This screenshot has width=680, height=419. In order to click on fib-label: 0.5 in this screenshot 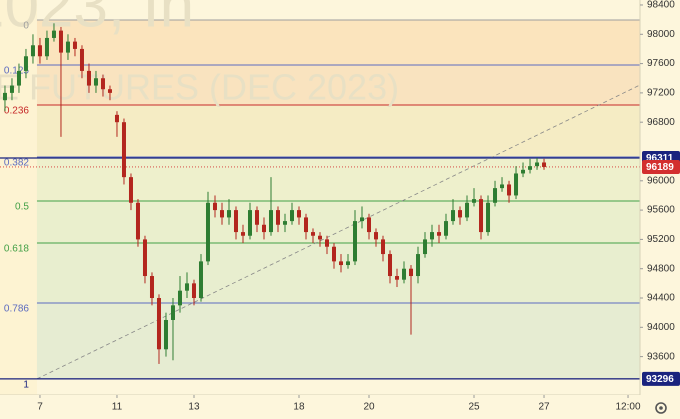, I will do `click(22, 207)`.